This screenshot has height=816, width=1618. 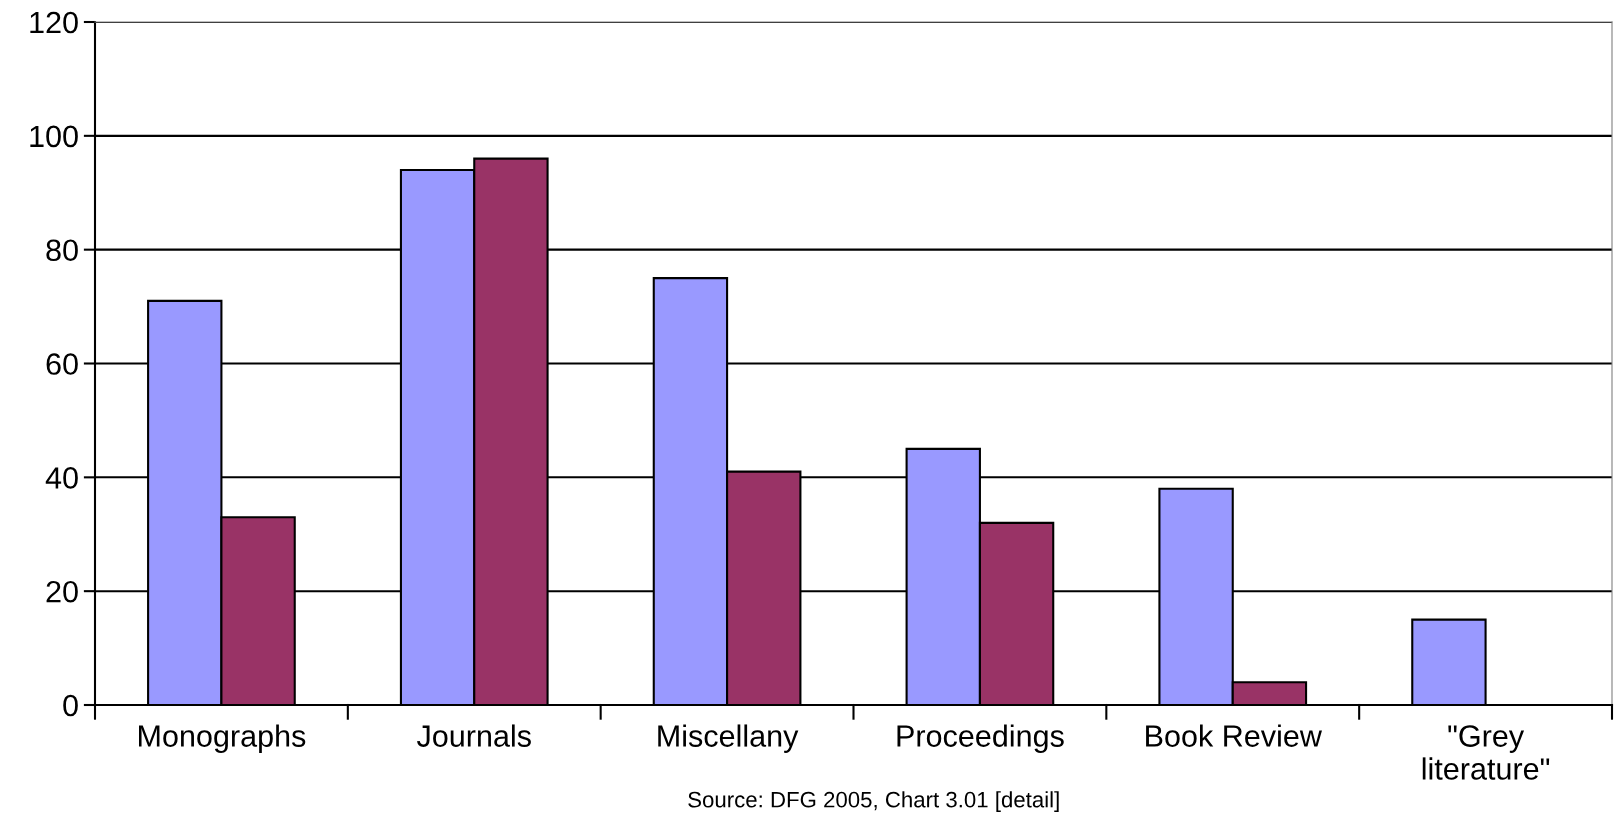 What do you see at coordinates (873, 801) in the screenshot?
I see `source-note: Source: DFG 2005, Chart 3.01 [detail]` at bounding box center [873, 801].